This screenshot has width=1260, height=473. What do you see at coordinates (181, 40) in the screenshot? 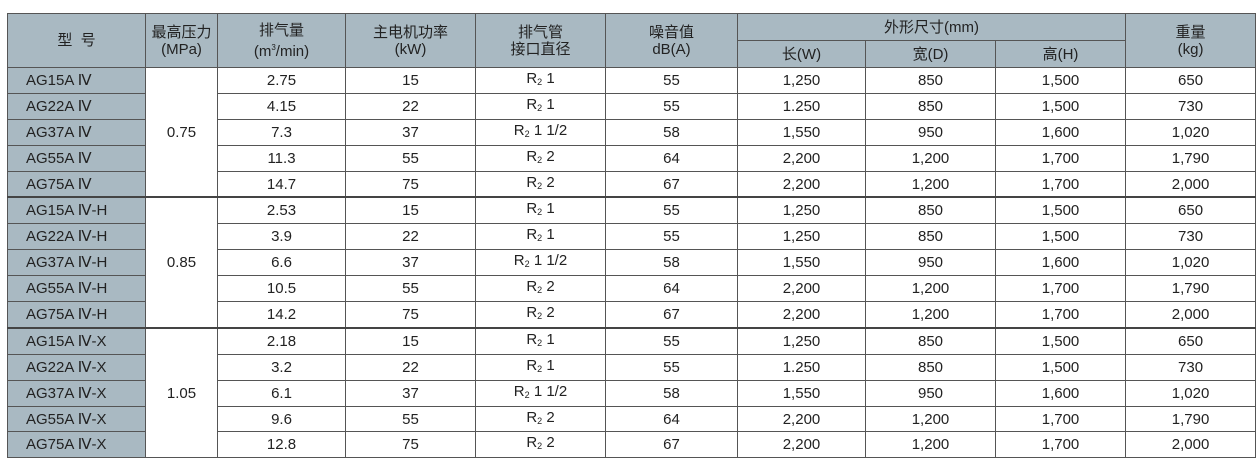
I see `header-pressure: 最高压力 (MPa)` at bounding box center [181, 40].